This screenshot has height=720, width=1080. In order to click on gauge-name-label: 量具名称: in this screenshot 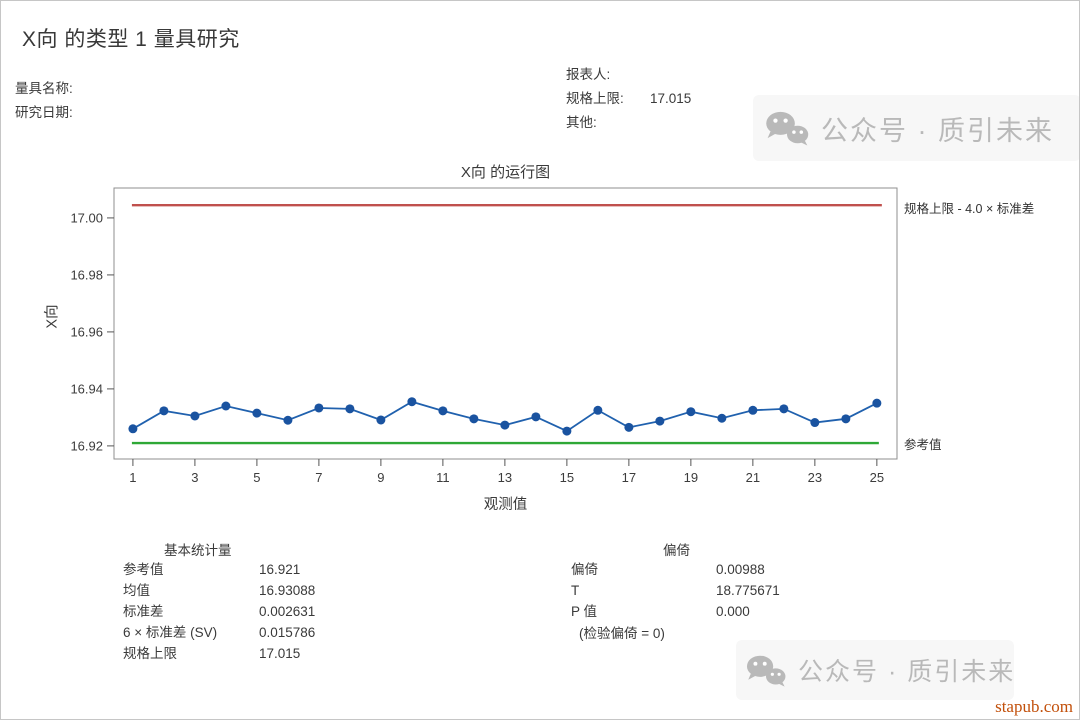, I will do `click(44, 88)`.